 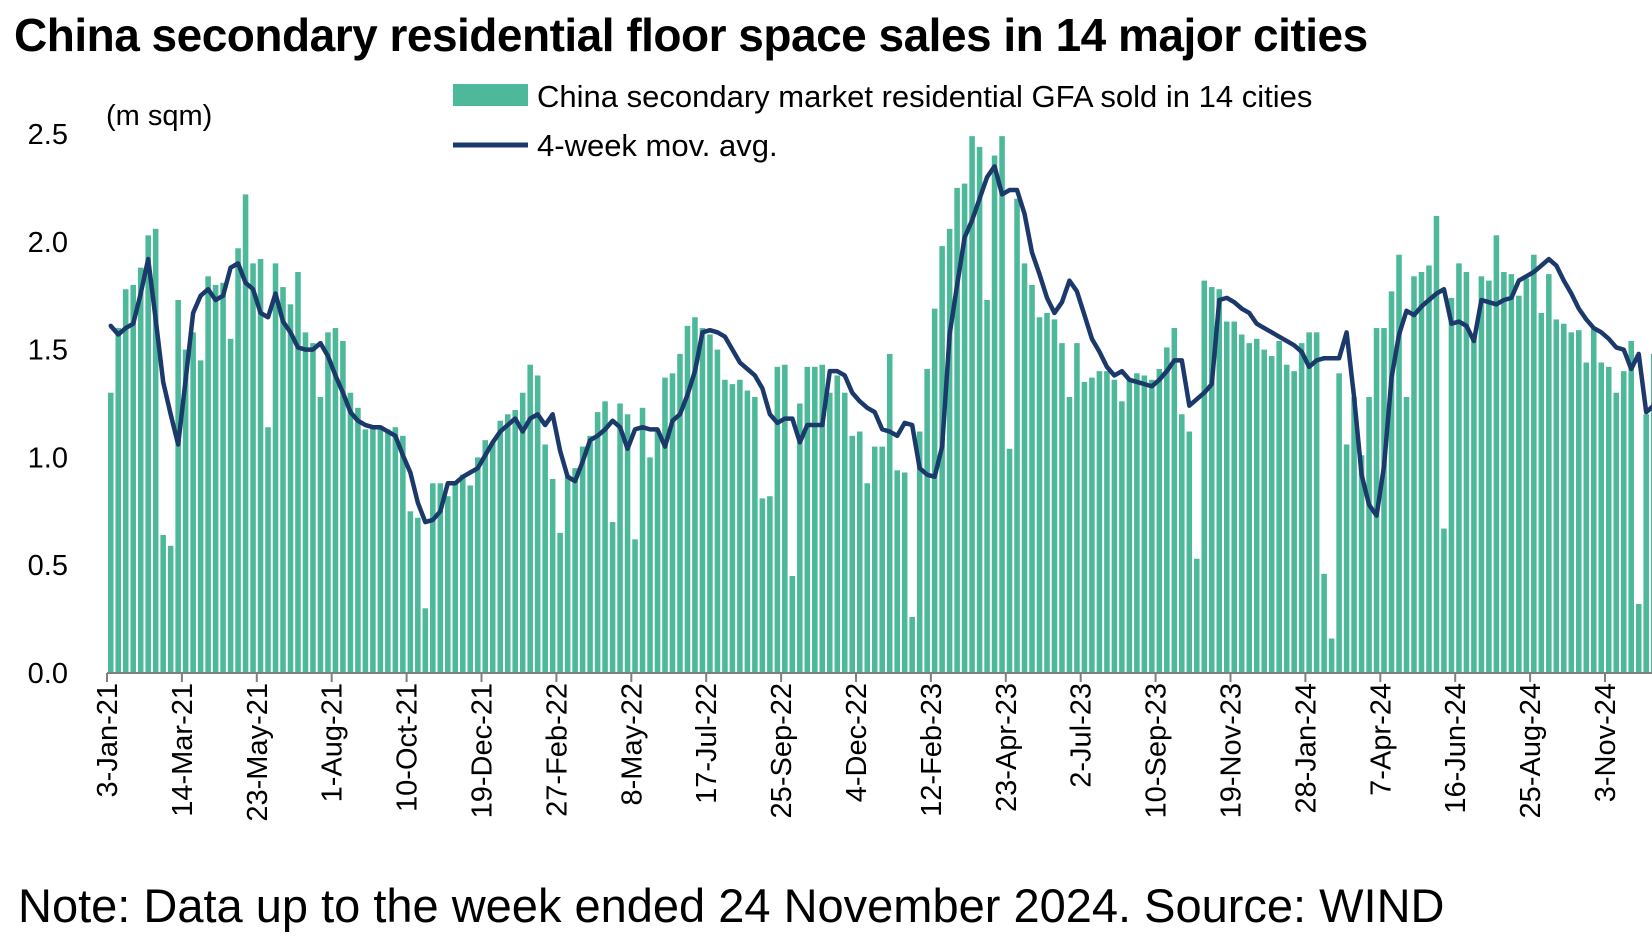 What do you see at coordinates (782, 750) in the screenshot?
I see `x-tick-label: 25-Sep-22` at bounding box center [782, 750].